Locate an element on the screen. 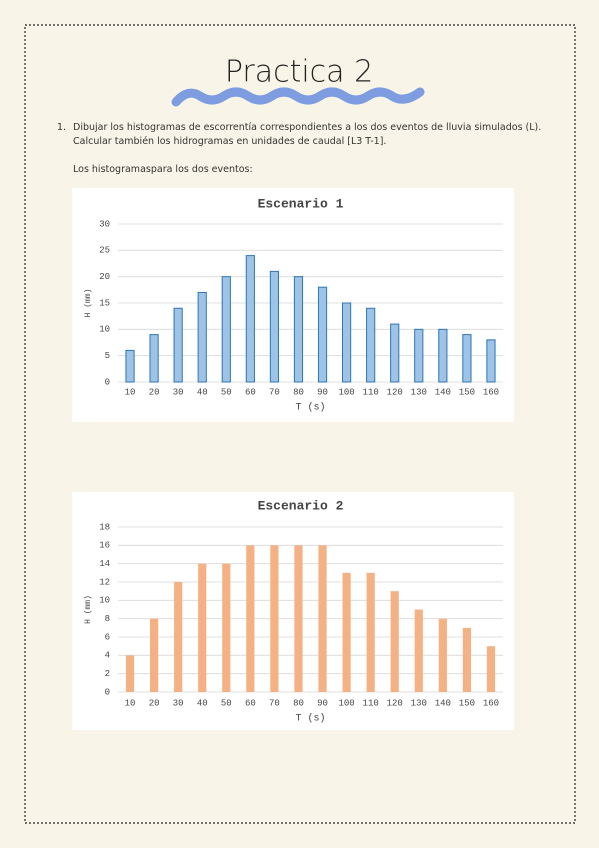 This screenshot has width=599, height=848. y-tick-label: 15 is located at coordinates (104, 303).